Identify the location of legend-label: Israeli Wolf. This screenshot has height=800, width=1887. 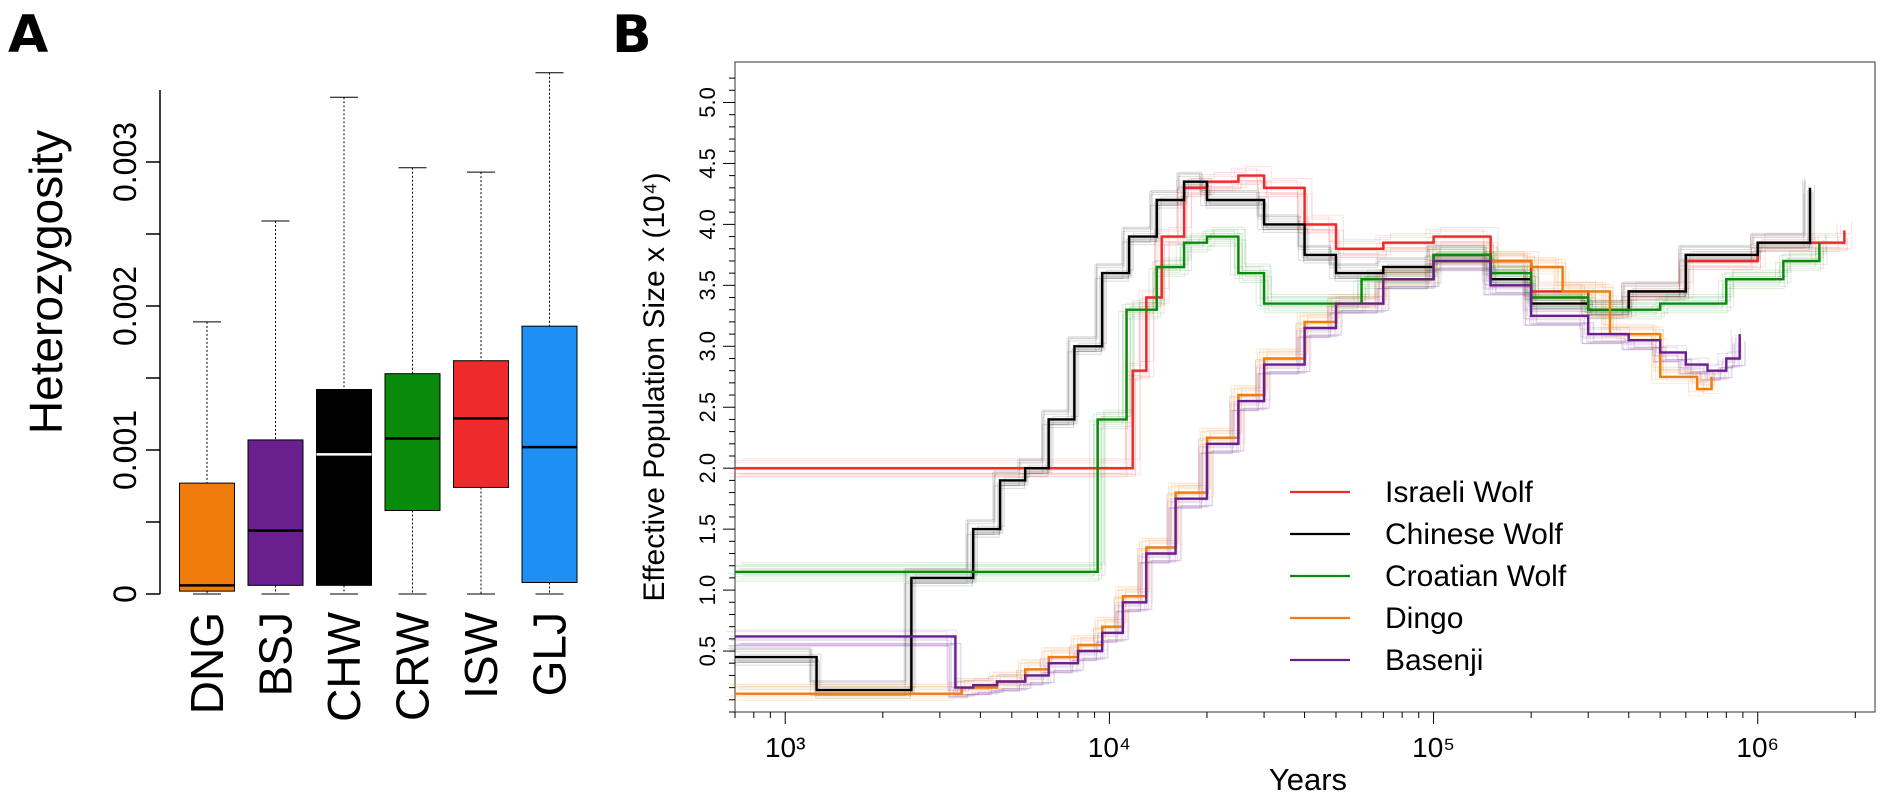
(1459, 492).